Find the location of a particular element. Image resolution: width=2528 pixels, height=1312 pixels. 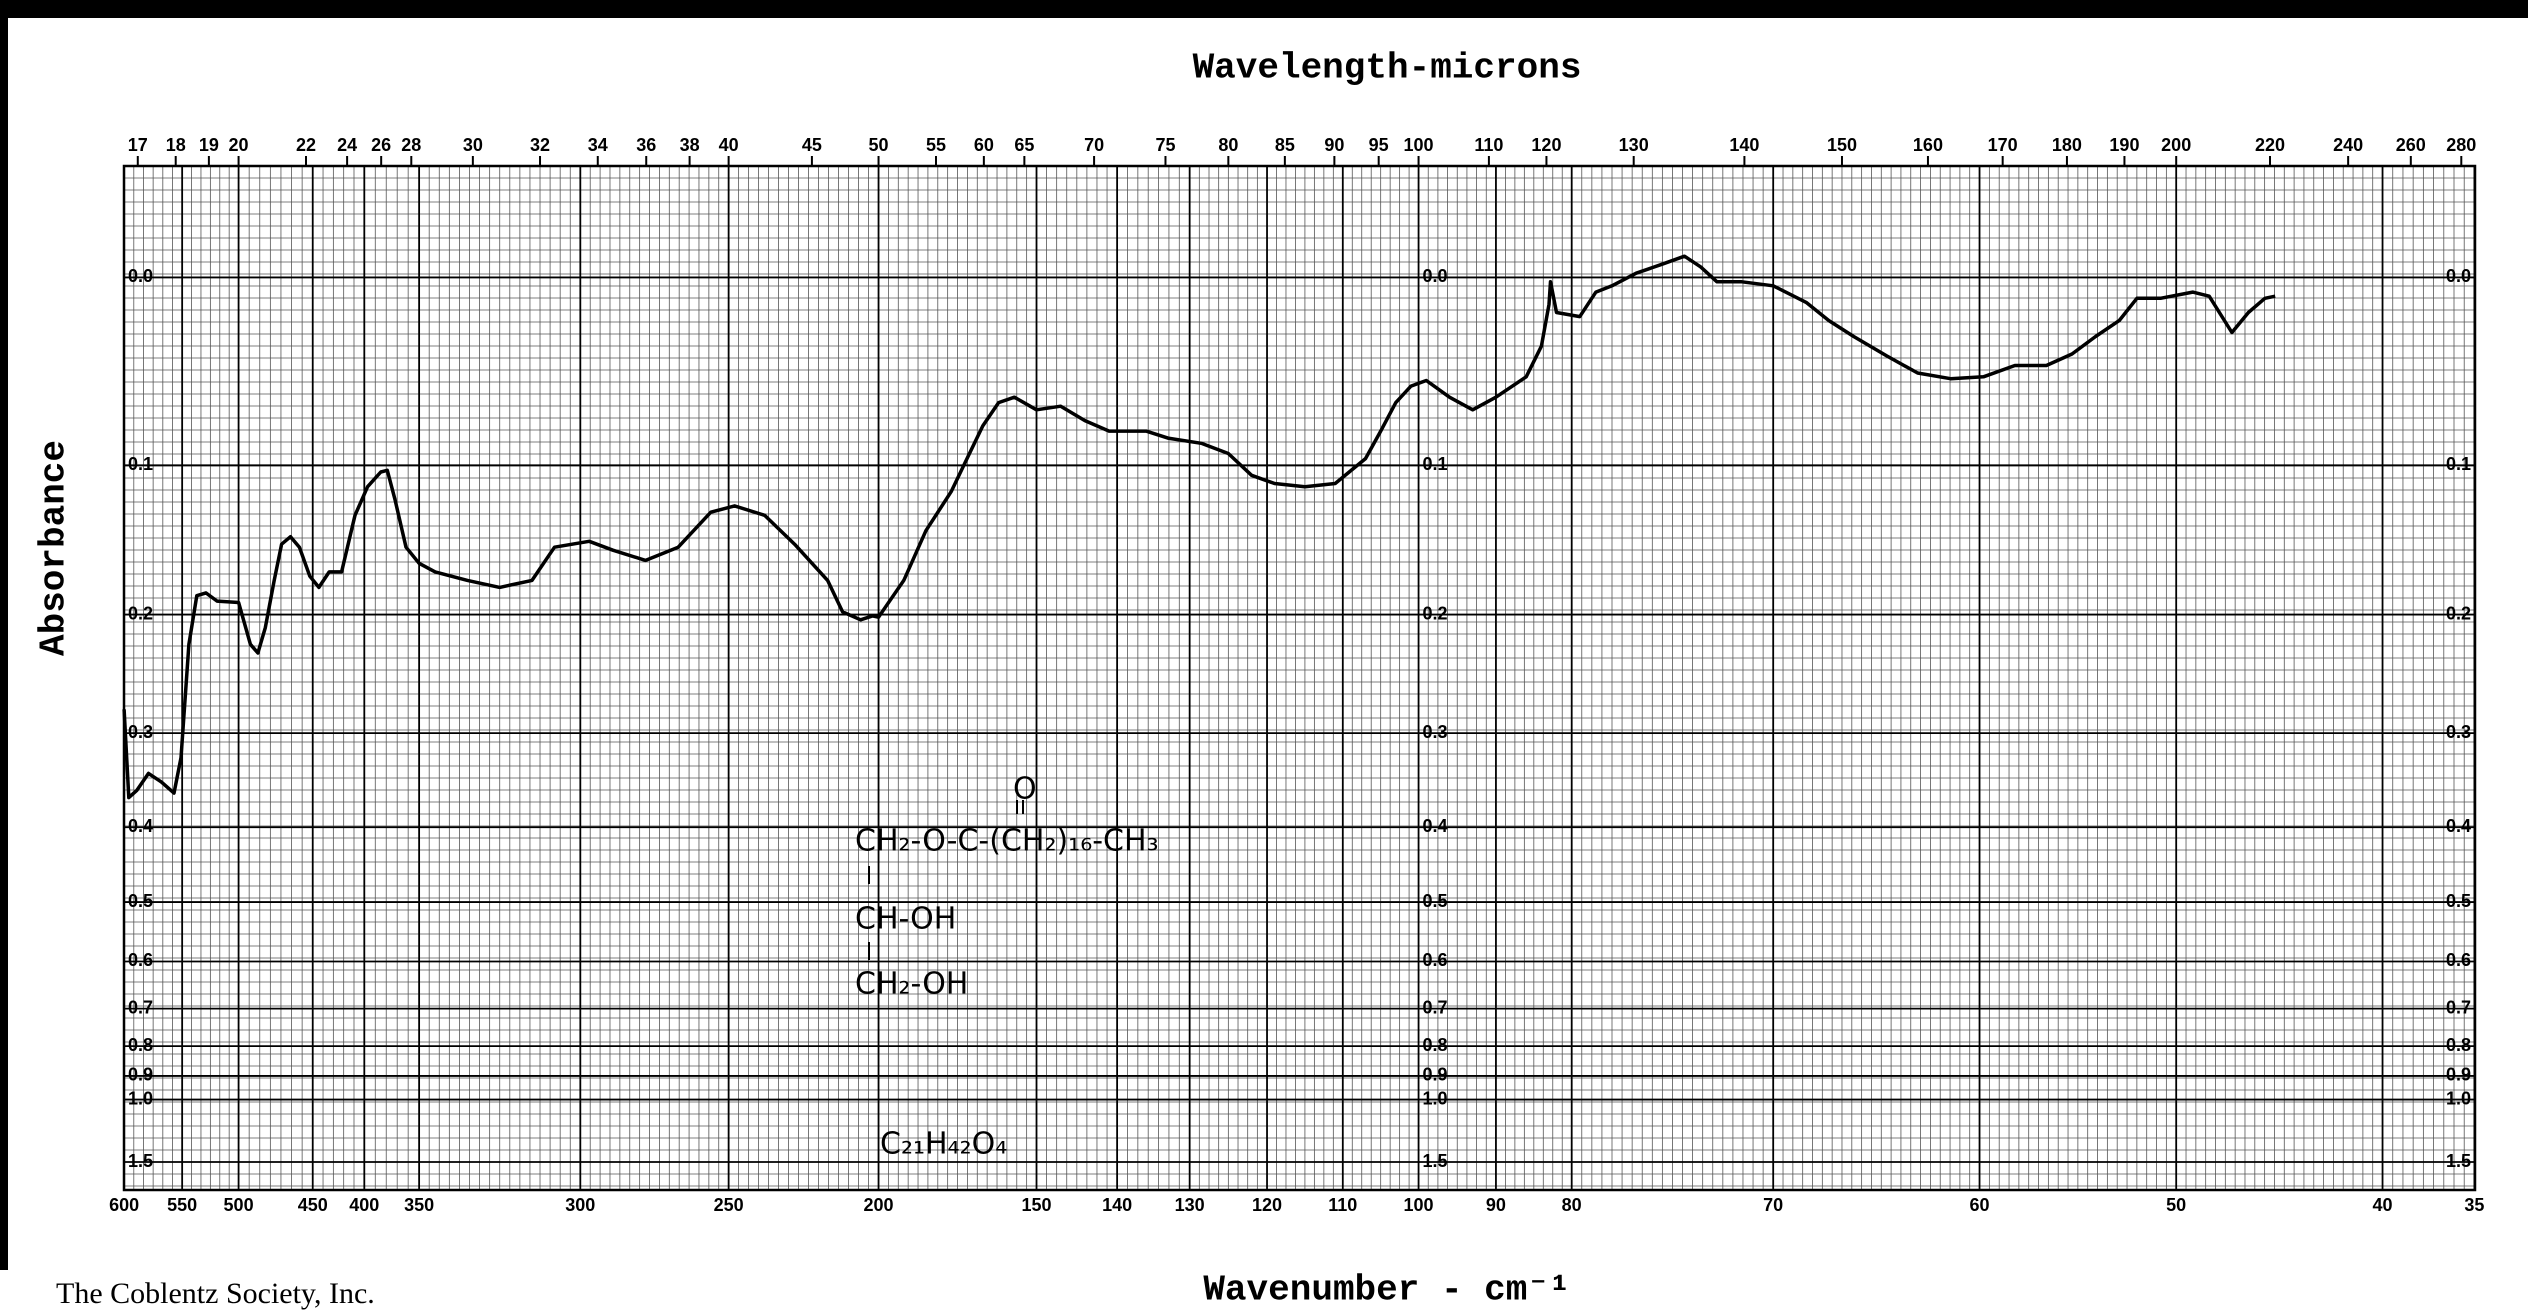

x2-tick-label: 200 is located at coordinates (2176, 145).